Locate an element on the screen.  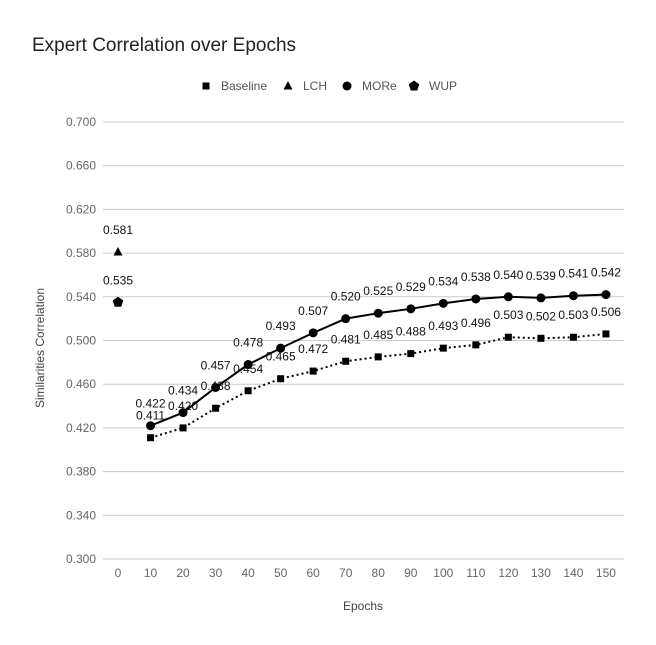
data-label-more: 0.520 is located at coordinates (346, 297).